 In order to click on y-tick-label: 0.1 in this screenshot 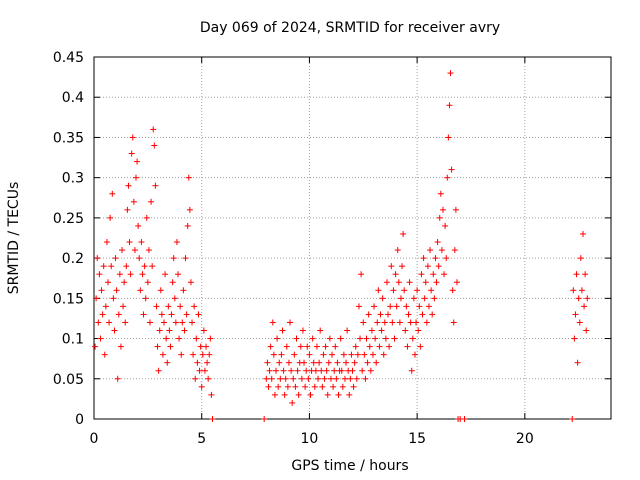, I will do `click(73, 340)`.